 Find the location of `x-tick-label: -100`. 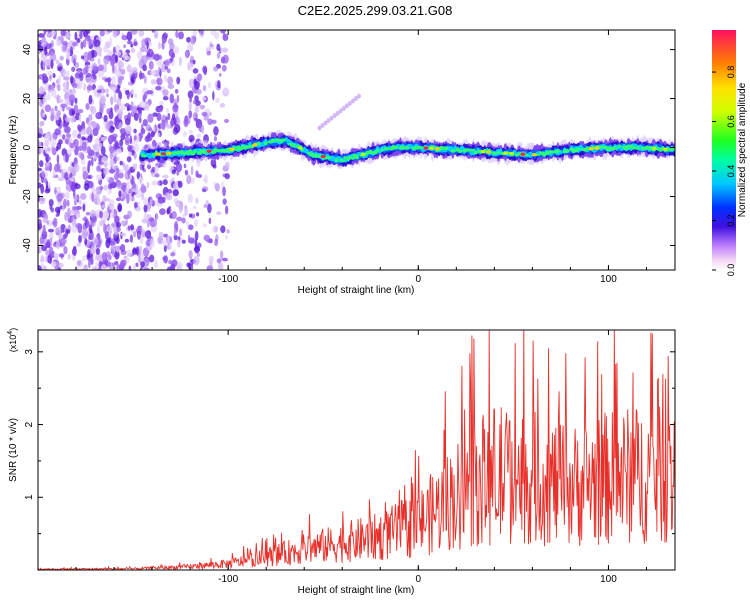

x-tick-label: -100 is located at coordinates (228, 279).